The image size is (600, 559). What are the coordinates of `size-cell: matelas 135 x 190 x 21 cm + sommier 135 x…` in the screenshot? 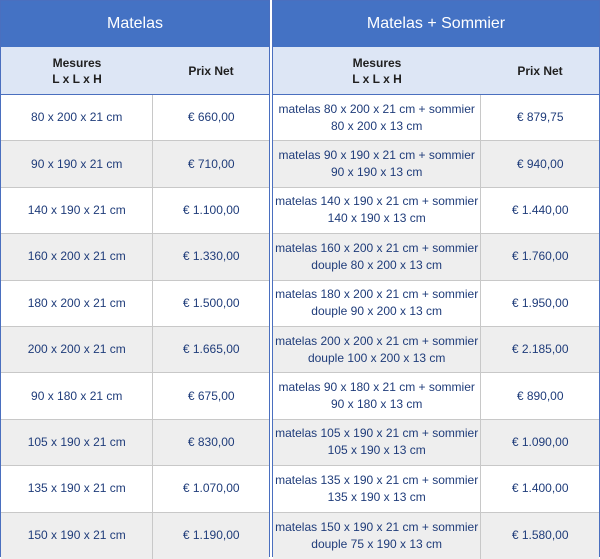 It's located at (377, 489).